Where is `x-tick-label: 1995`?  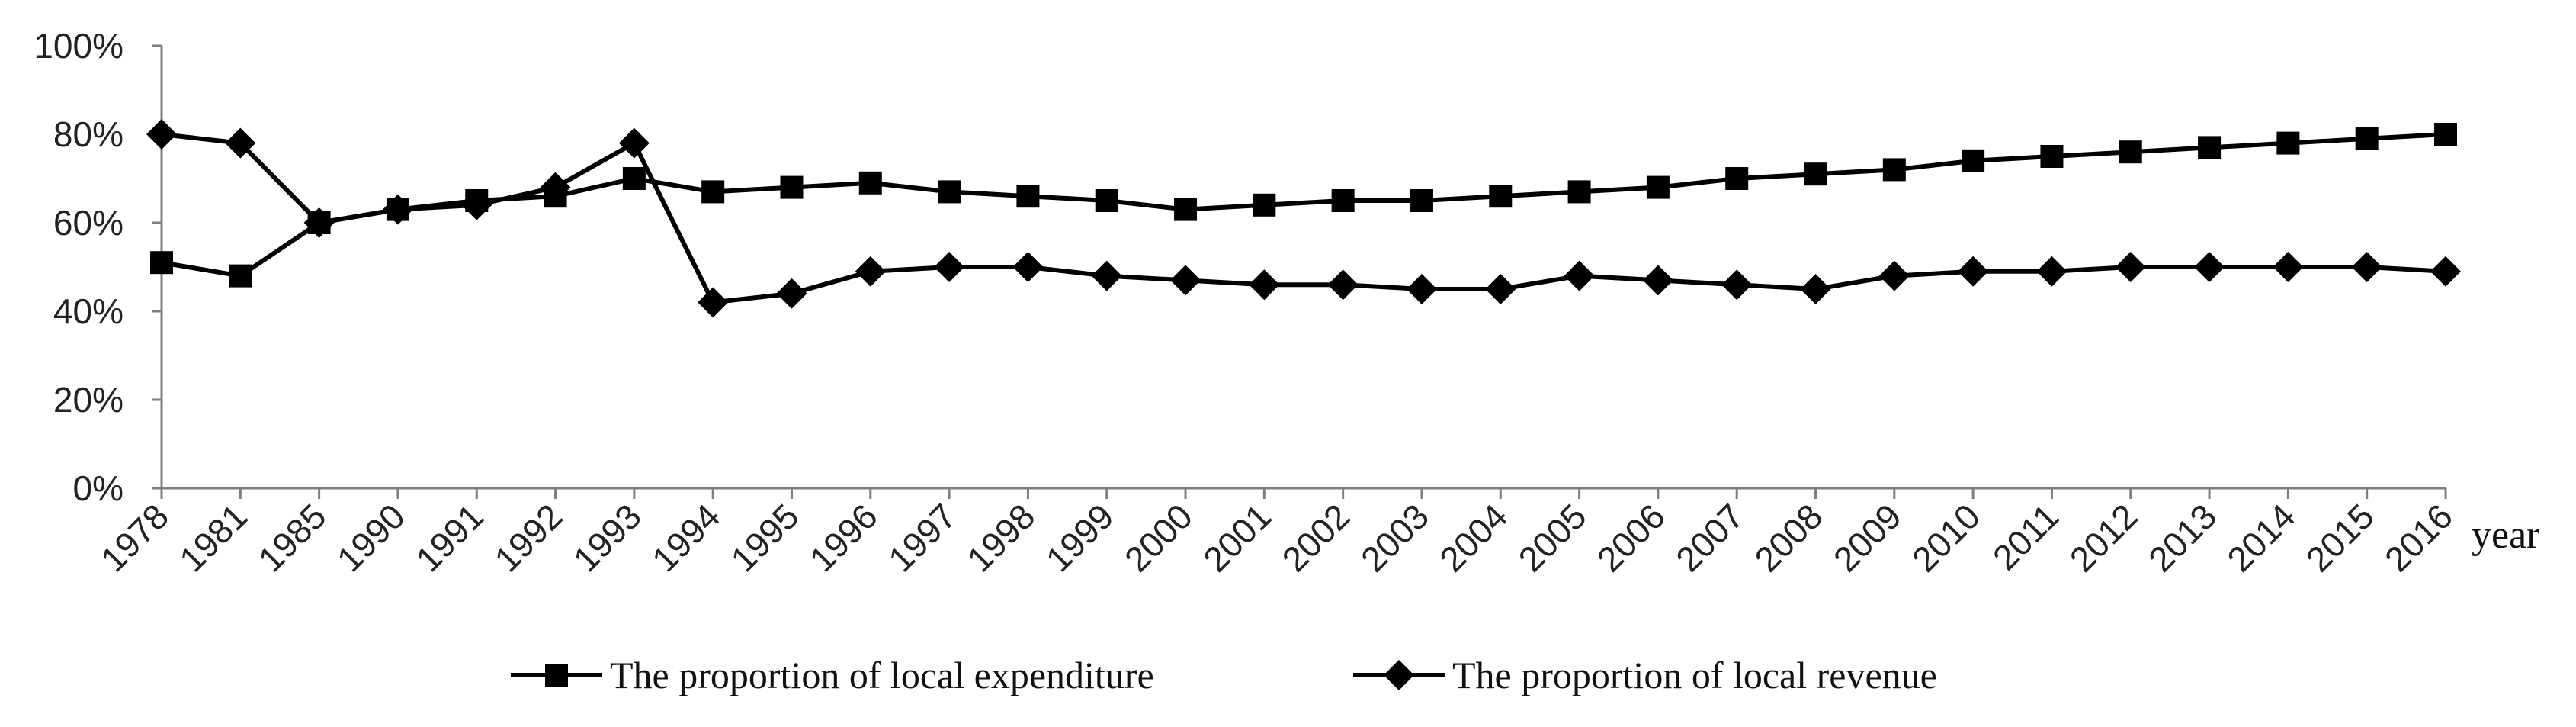 x-tick-label: 1995 is located at coordinates (764, 537).